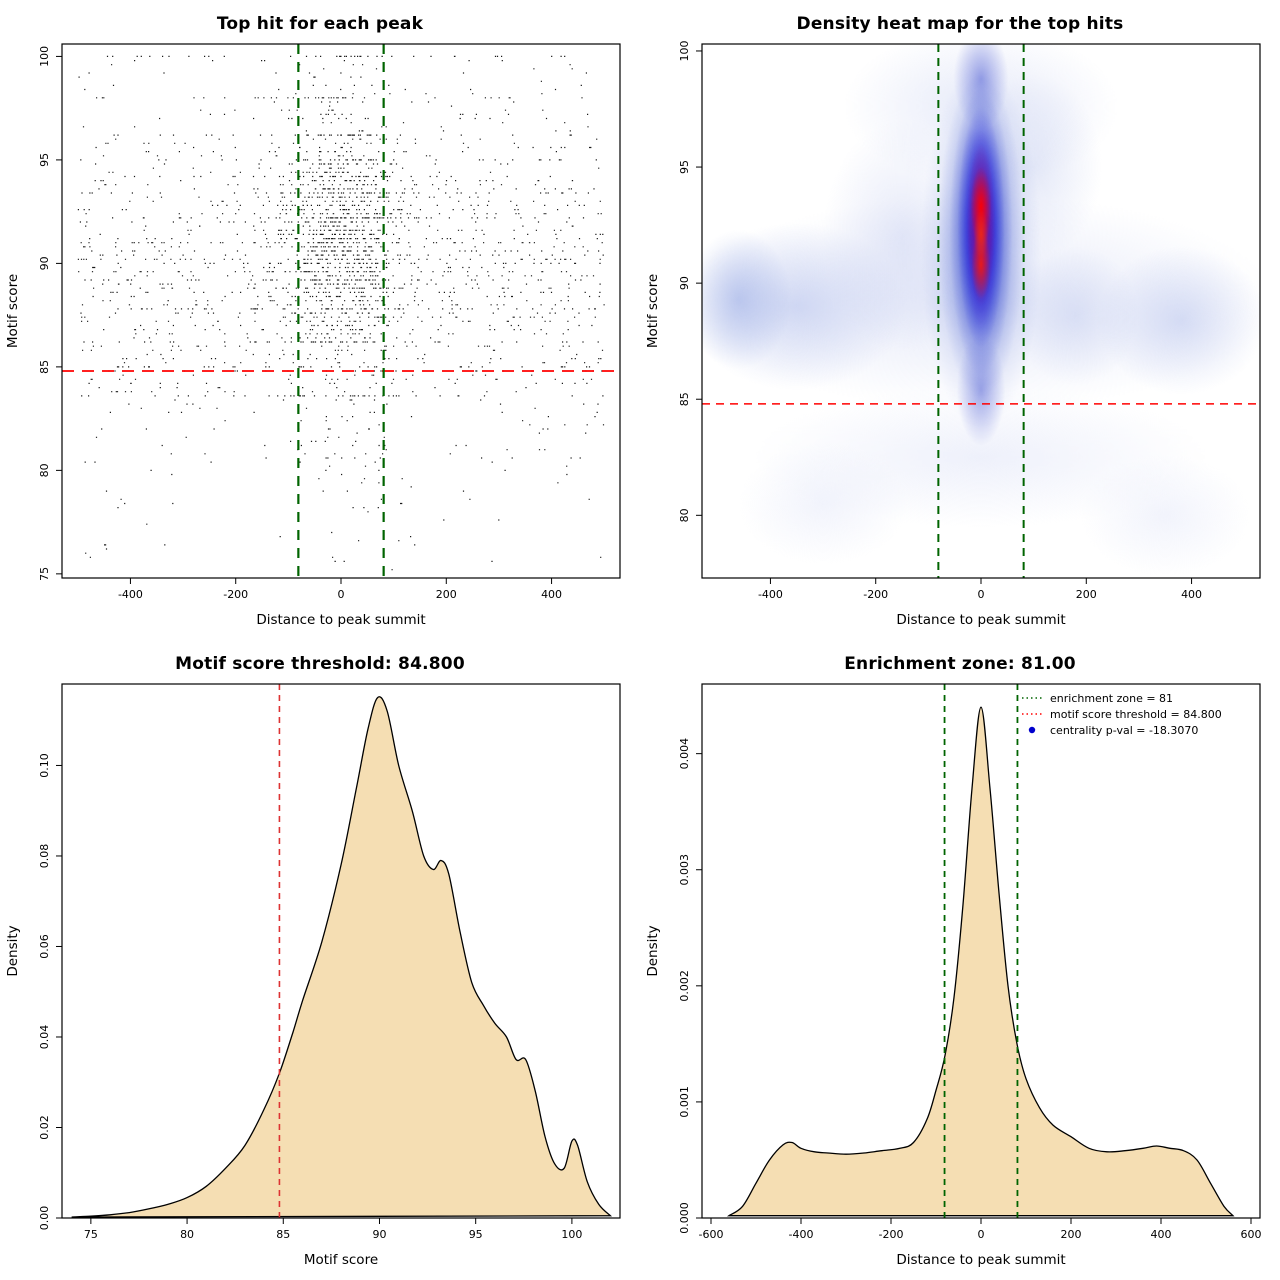  Describe the element at coordinates (960, 664) in the screenshot. I see `enrichment-density-title: Enrichment zone: 81.00` at that location.